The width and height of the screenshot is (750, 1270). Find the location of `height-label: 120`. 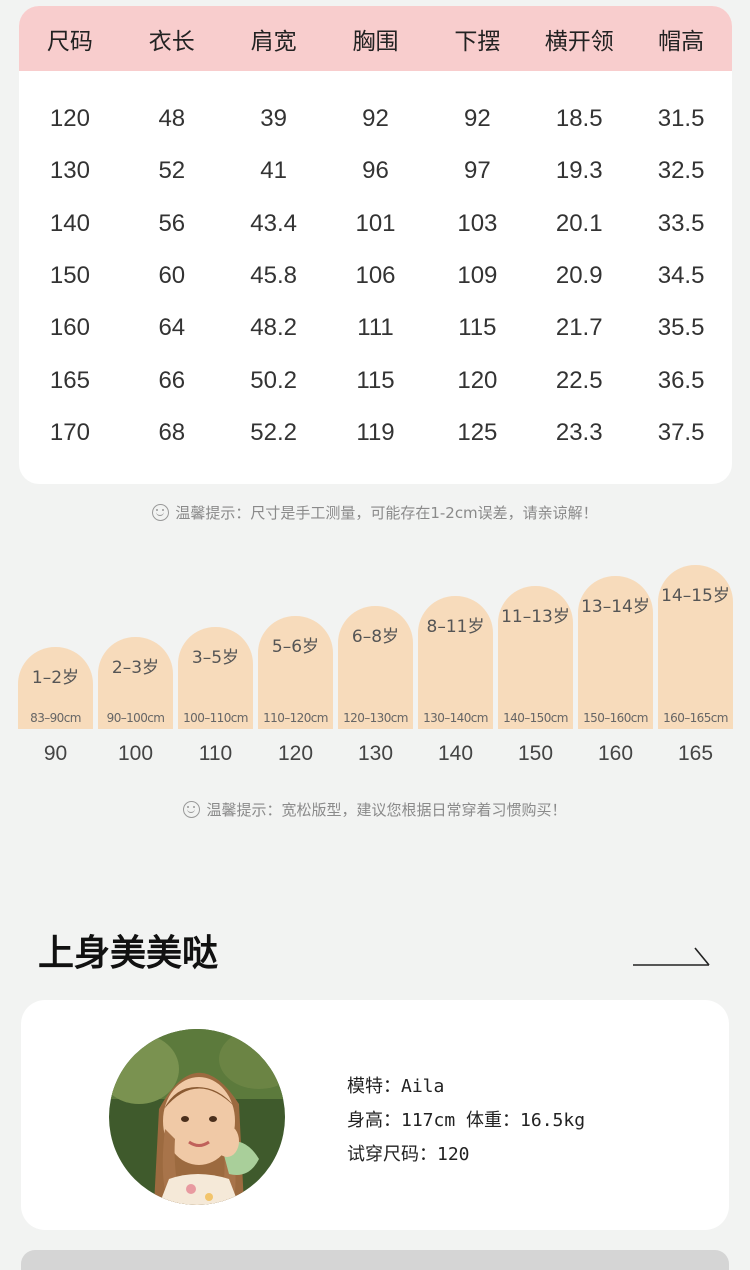

height-label: 120 is located at coordinates (295, 753).